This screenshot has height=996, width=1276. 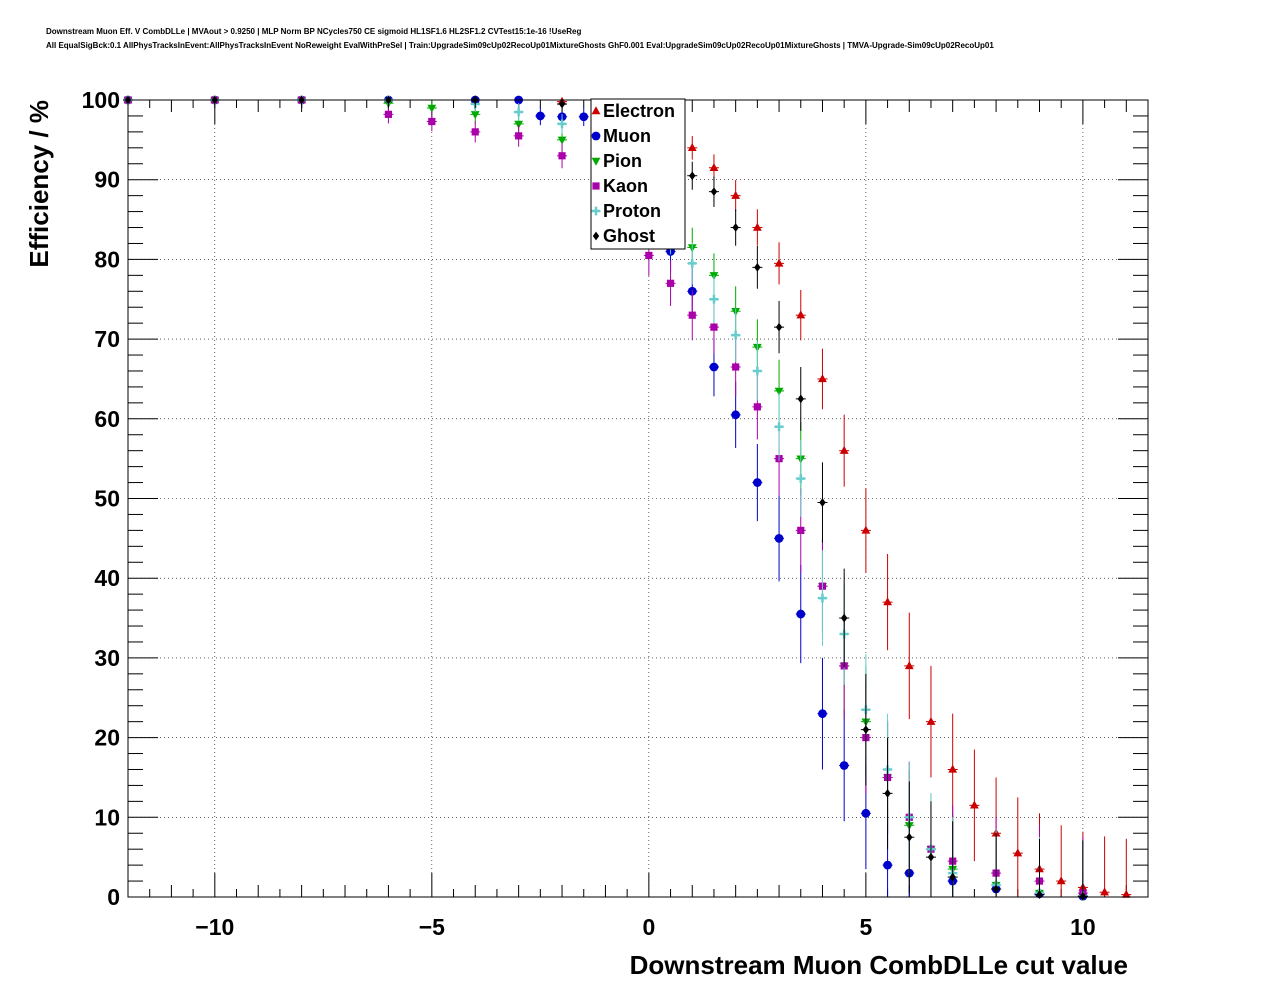 What do you see at coordinates (627, 136) in the screenshot?
I see `legend-label-muon: Muon` at bounding box center [627, 136].